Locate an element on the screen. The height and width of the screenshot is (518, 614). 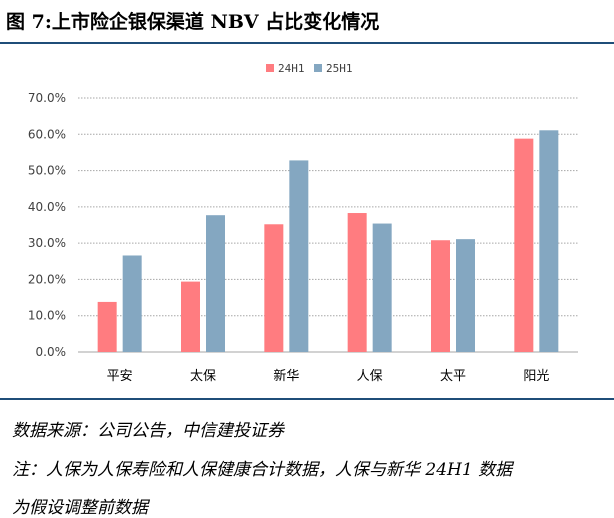
legend-label-25H1: 25H1 is located at coordinates (339, 68).